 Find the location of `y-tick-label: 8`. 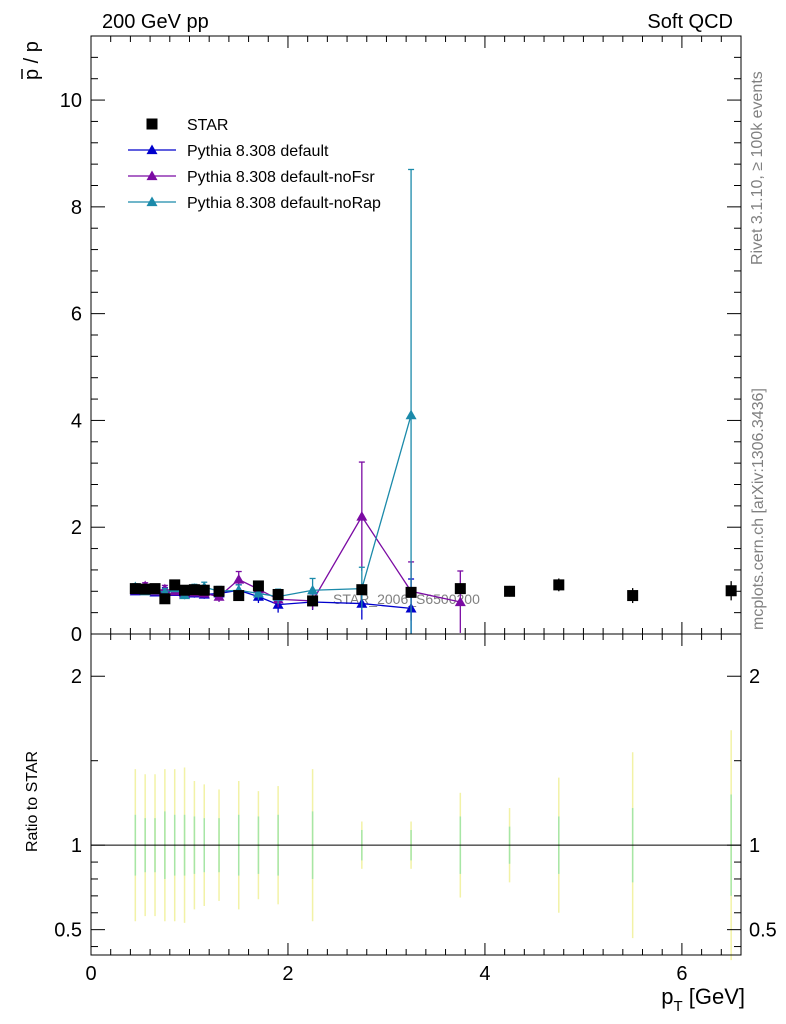

y-tick-label: 8 is located at coordinates (76, 208).